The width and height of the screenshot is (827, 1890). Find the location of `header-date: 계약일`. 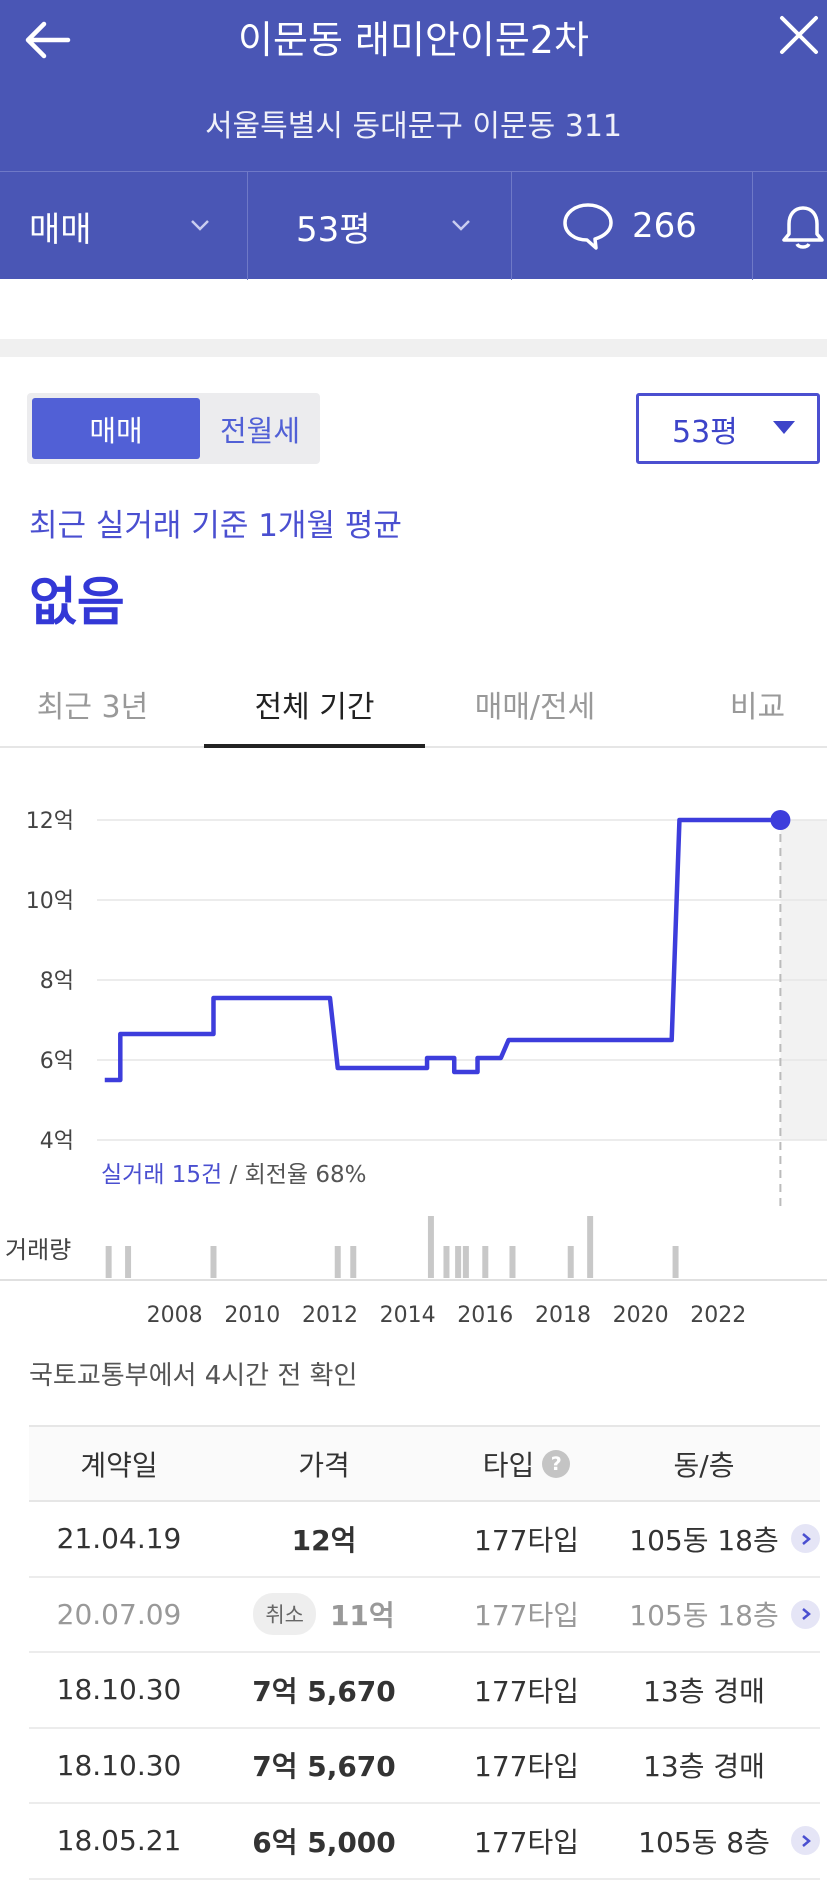

header-date: 계약일 is located at coordinates (119, 1465).